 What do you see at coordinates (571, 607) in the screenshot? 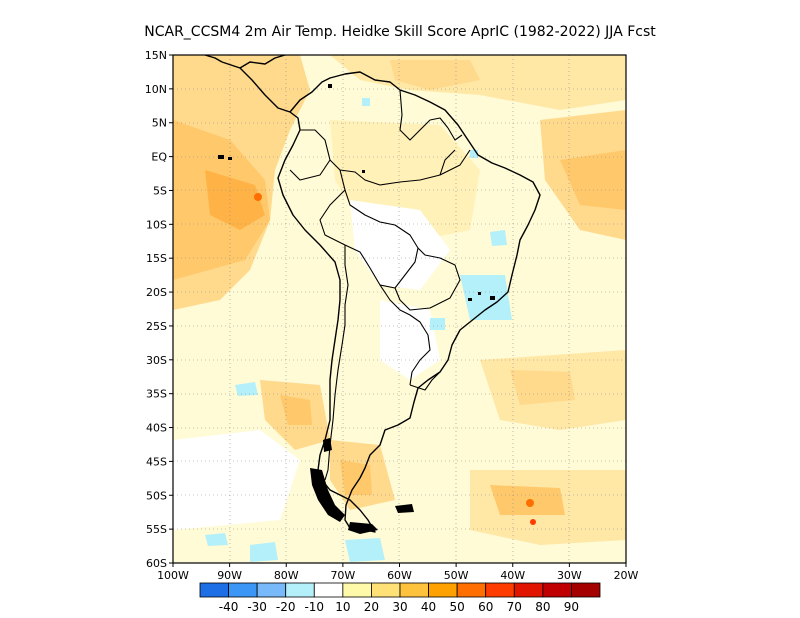
I see `colorbar-label: 90` at bounding box center [571, 607].